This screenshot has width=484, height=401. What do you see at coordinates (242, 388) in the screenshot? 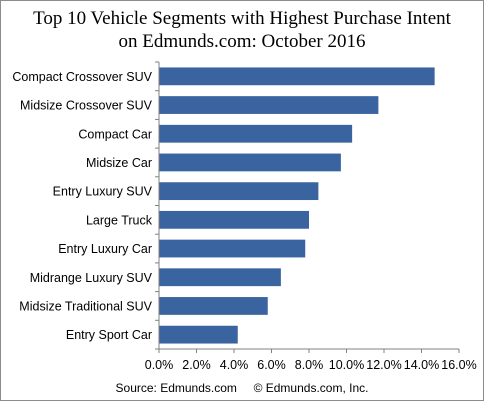
I see `chart-source: Source: Edmunds.com © Edmunds.com, Inc.` at bounding box center [242, 388].